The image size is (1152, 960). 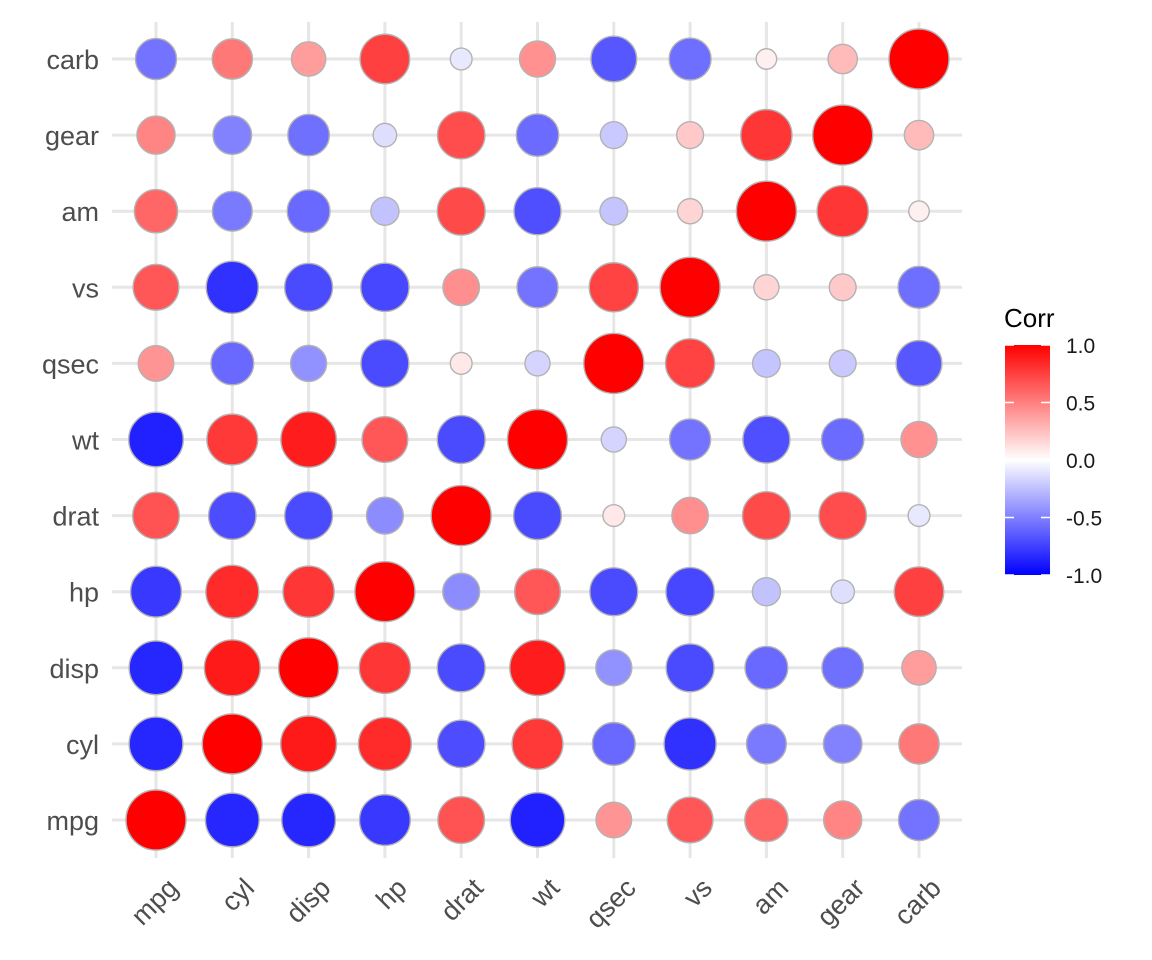 What do you see at coordinates (232, 744) in the screenshot?
I see `corr-cell-cyl-cyl` at bounding box center [232, 744].